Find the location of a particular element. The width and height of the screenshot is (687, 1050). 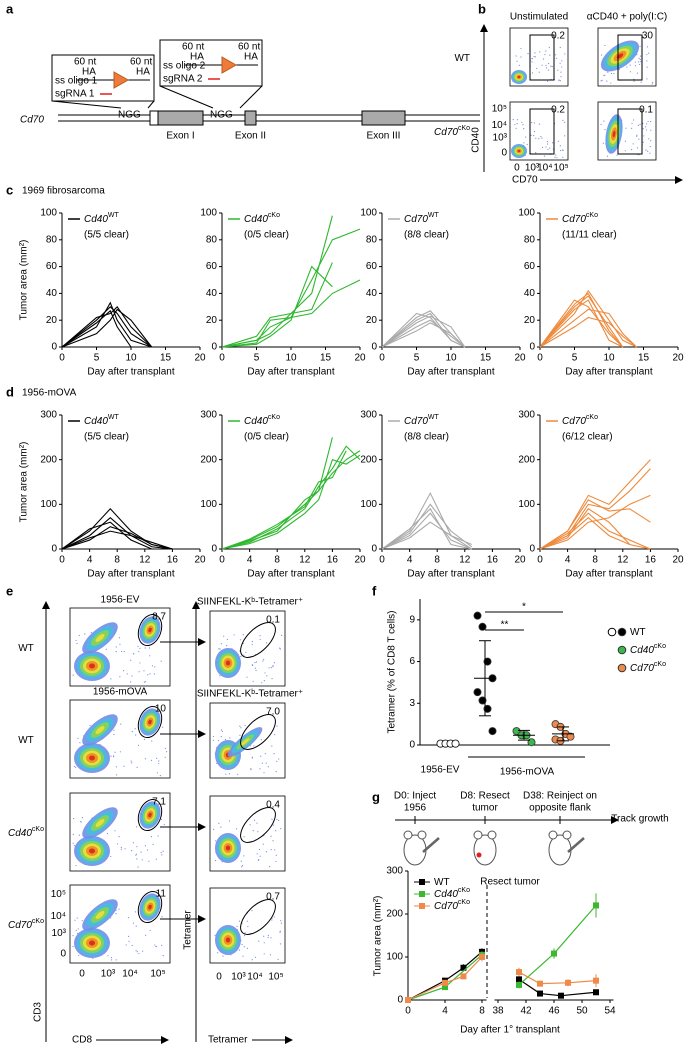

x-tick-label: 20 is located at coordinates (520, 560).